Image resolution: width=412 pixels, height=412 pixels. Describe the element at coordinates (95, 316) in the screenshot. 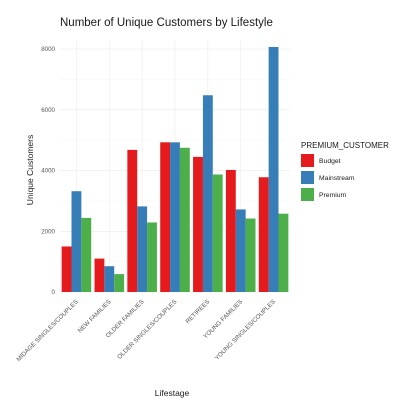

I see `x-tick-label: NEW FAMILIES` at that location.